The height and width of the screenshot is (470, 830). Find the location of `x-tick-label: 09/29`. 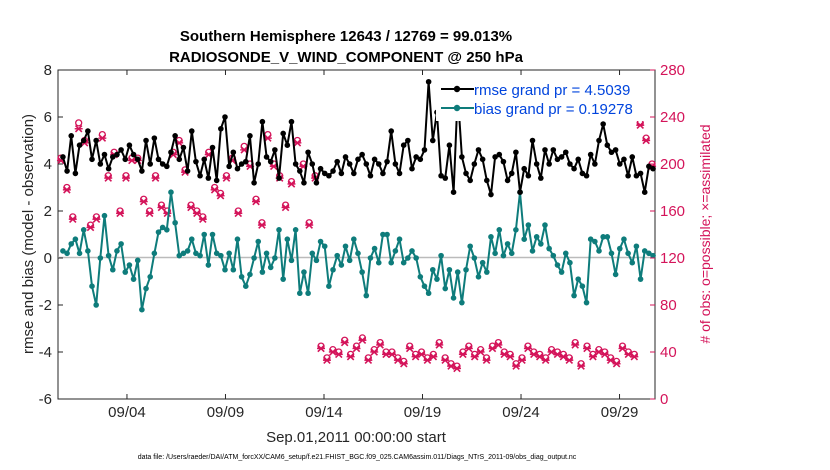

x-tick-label: 09/29 is located at coordinates (620, 412).